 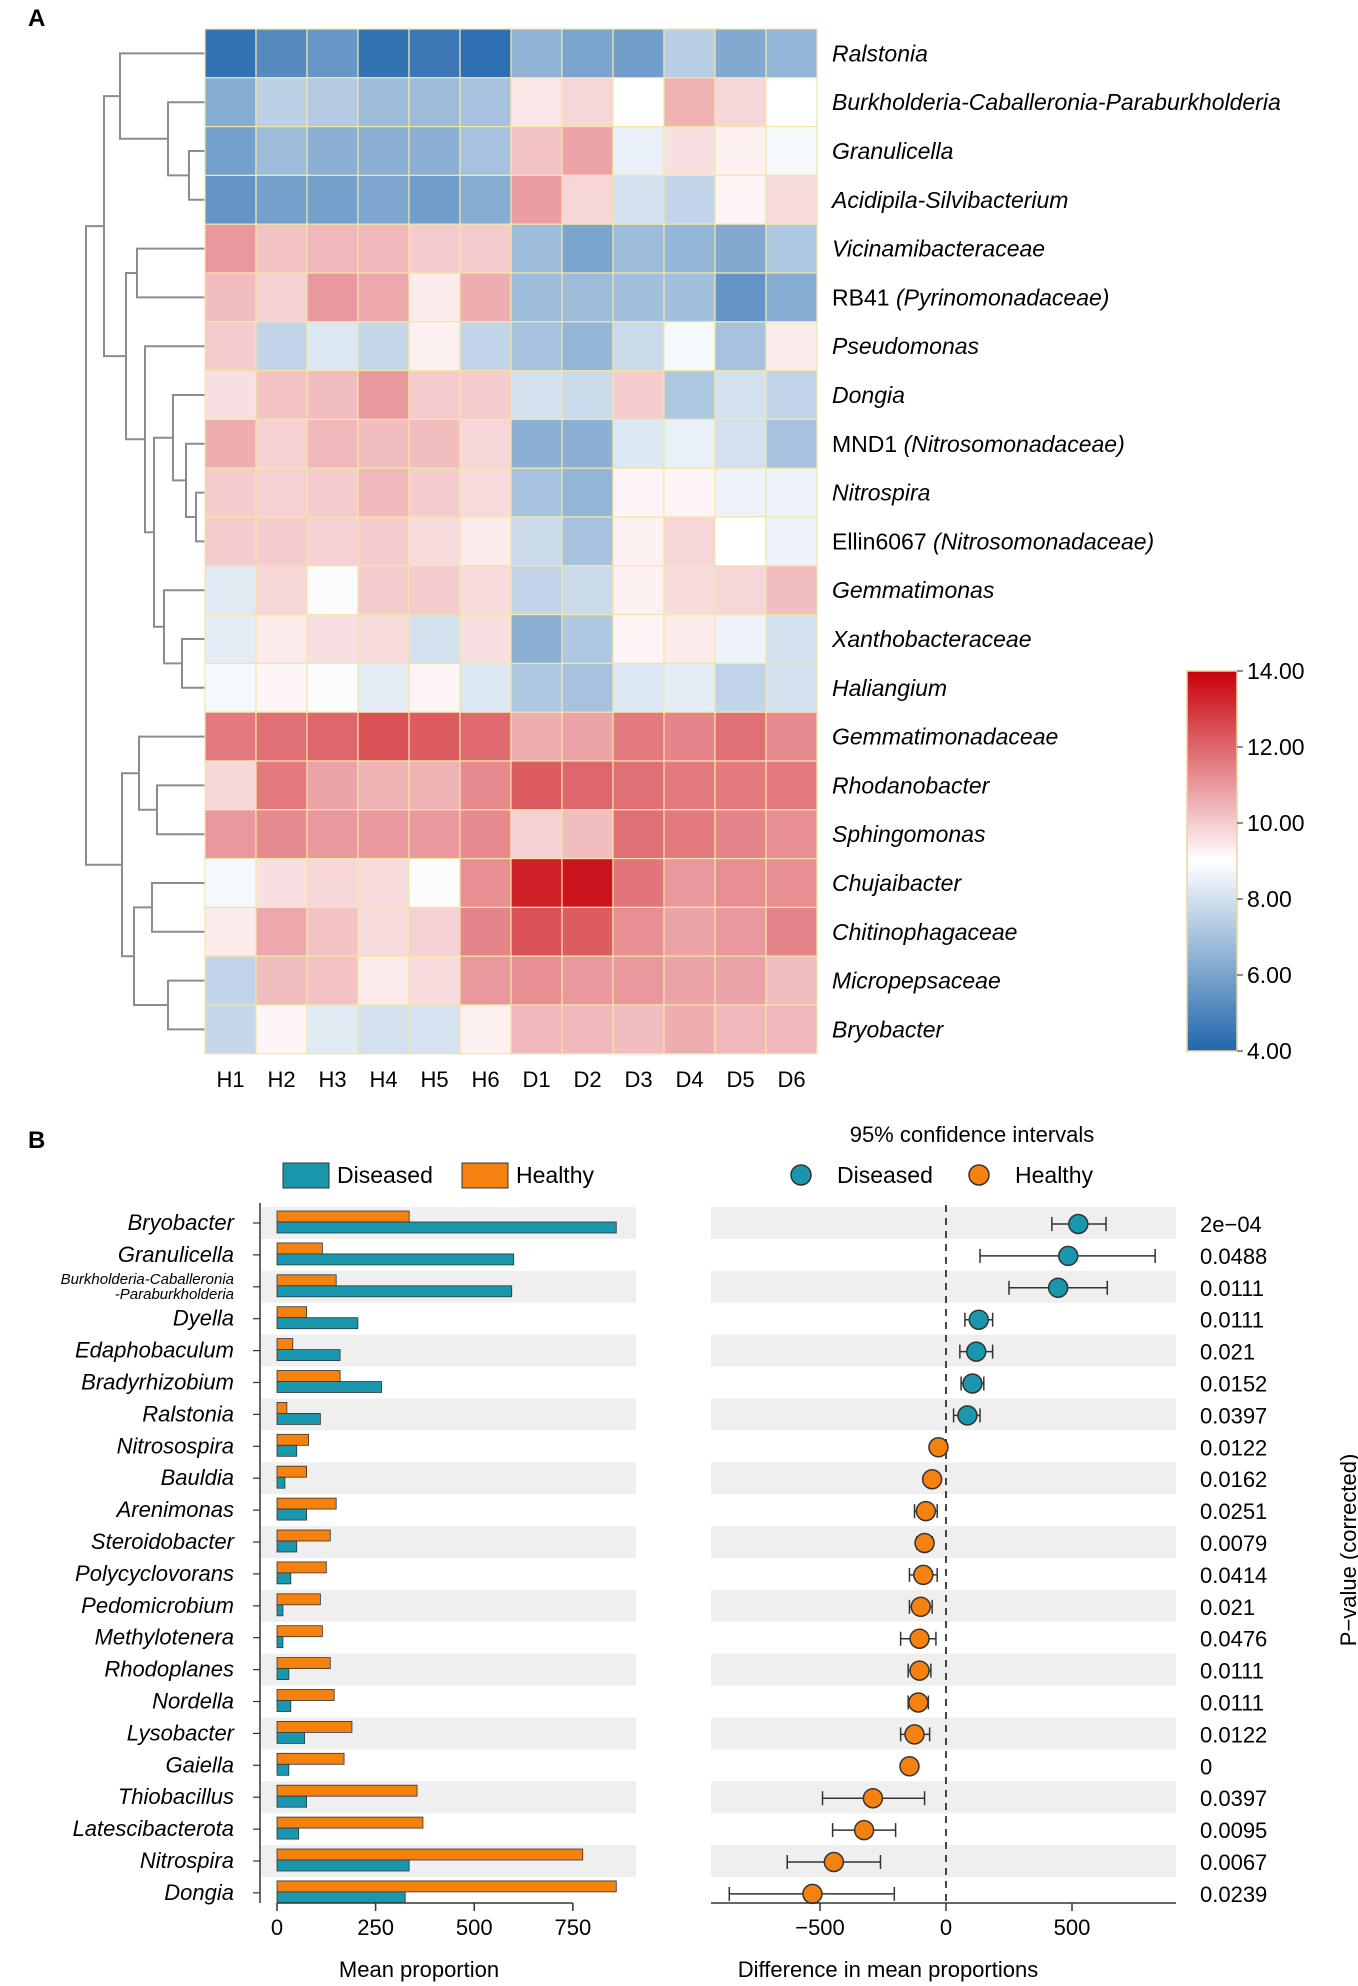 I want to click on bar-category-label: Nitrospira, so click(x=187, y=1860).